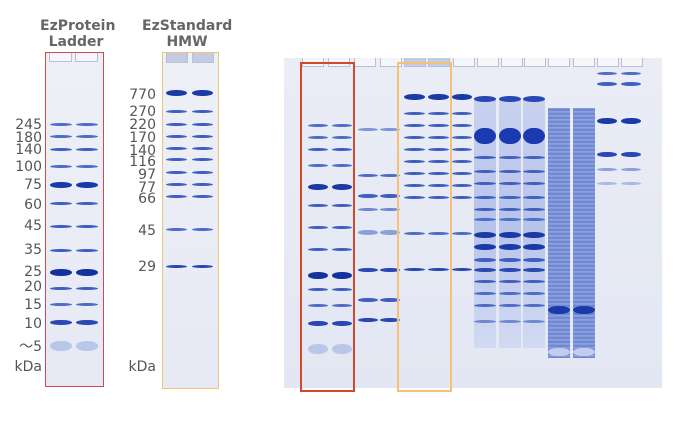 The height and width of the screenshot is (422, 675). Describe the element at coordinates (147, 267) in the screenshot. I see `mw-label: 29` at that location.